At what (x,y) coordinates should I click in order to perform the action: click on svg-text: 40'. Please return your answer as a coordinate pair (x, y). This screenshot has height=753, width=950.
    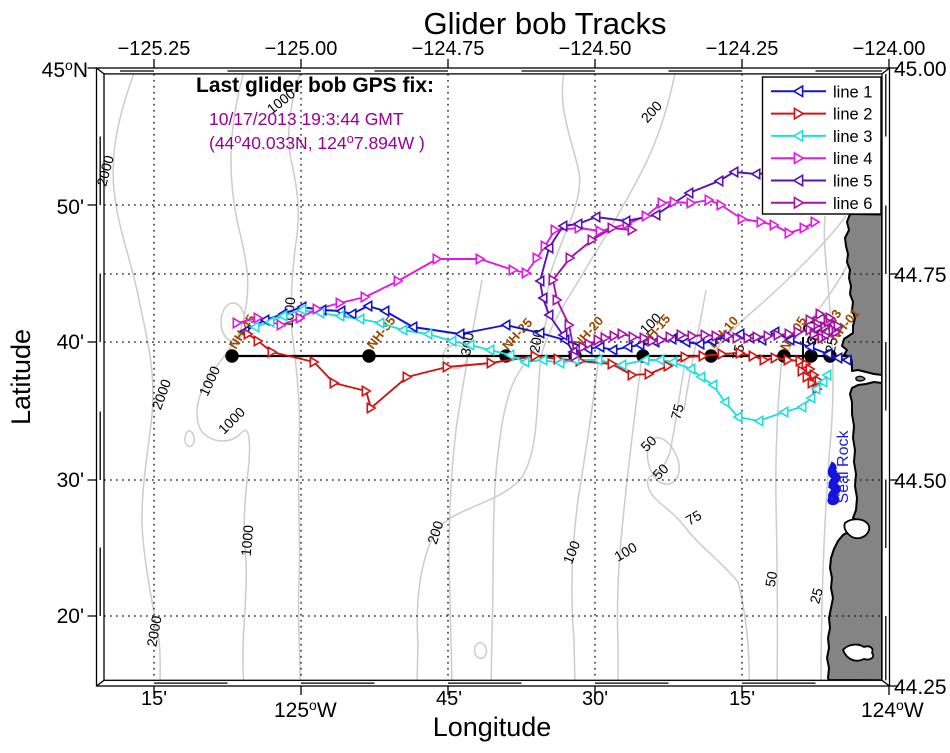
    Looking at the image, I should click on (70, 342).